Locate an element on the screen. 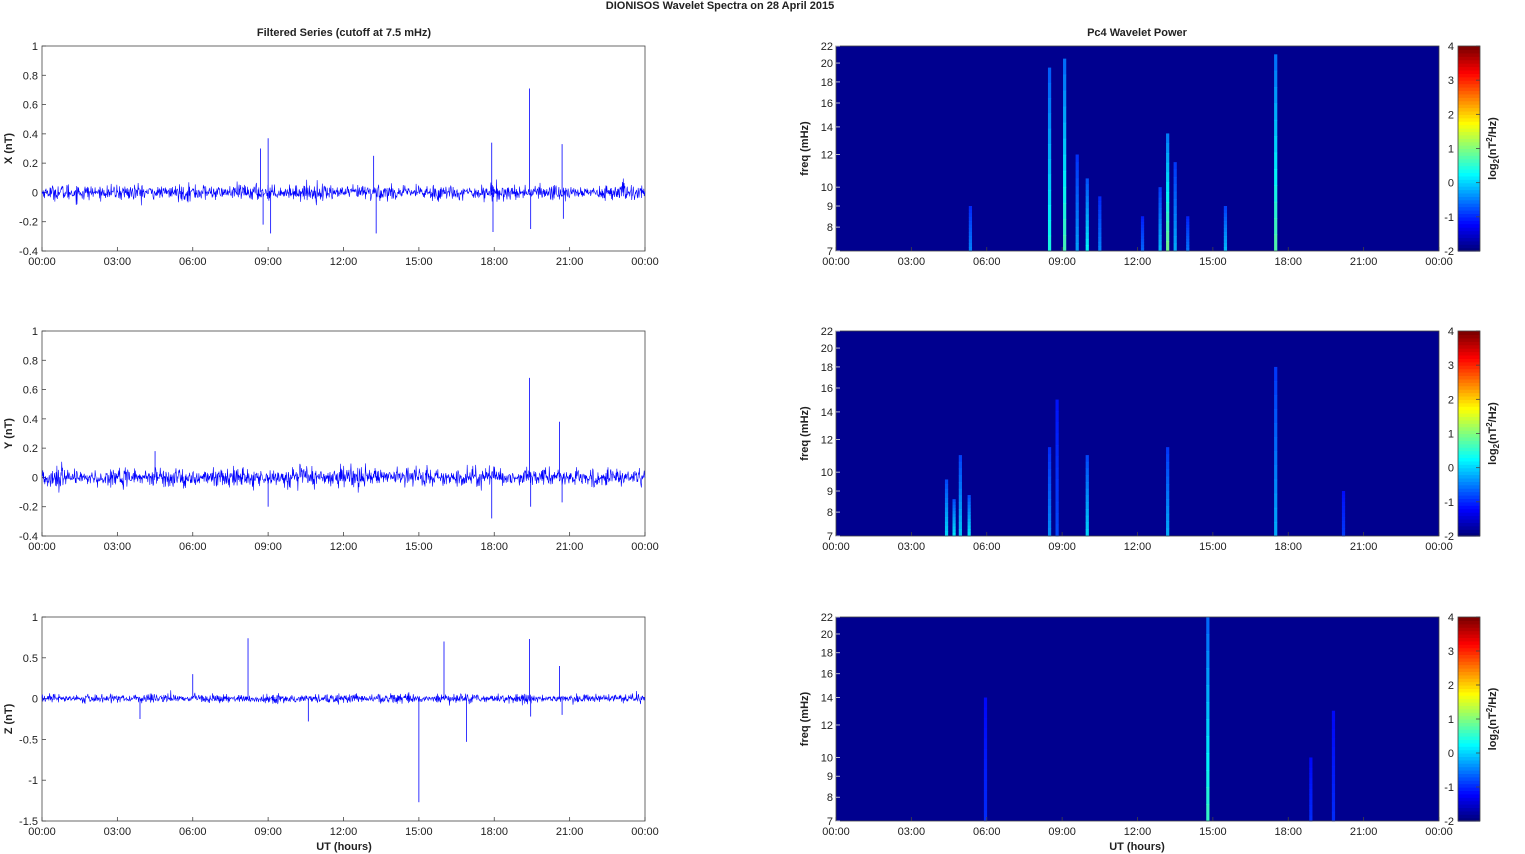 The width and height of the screenshot is (1525, 854). y-spectrum-xtick-label: 03:00 is located at coordinates (912, 547).